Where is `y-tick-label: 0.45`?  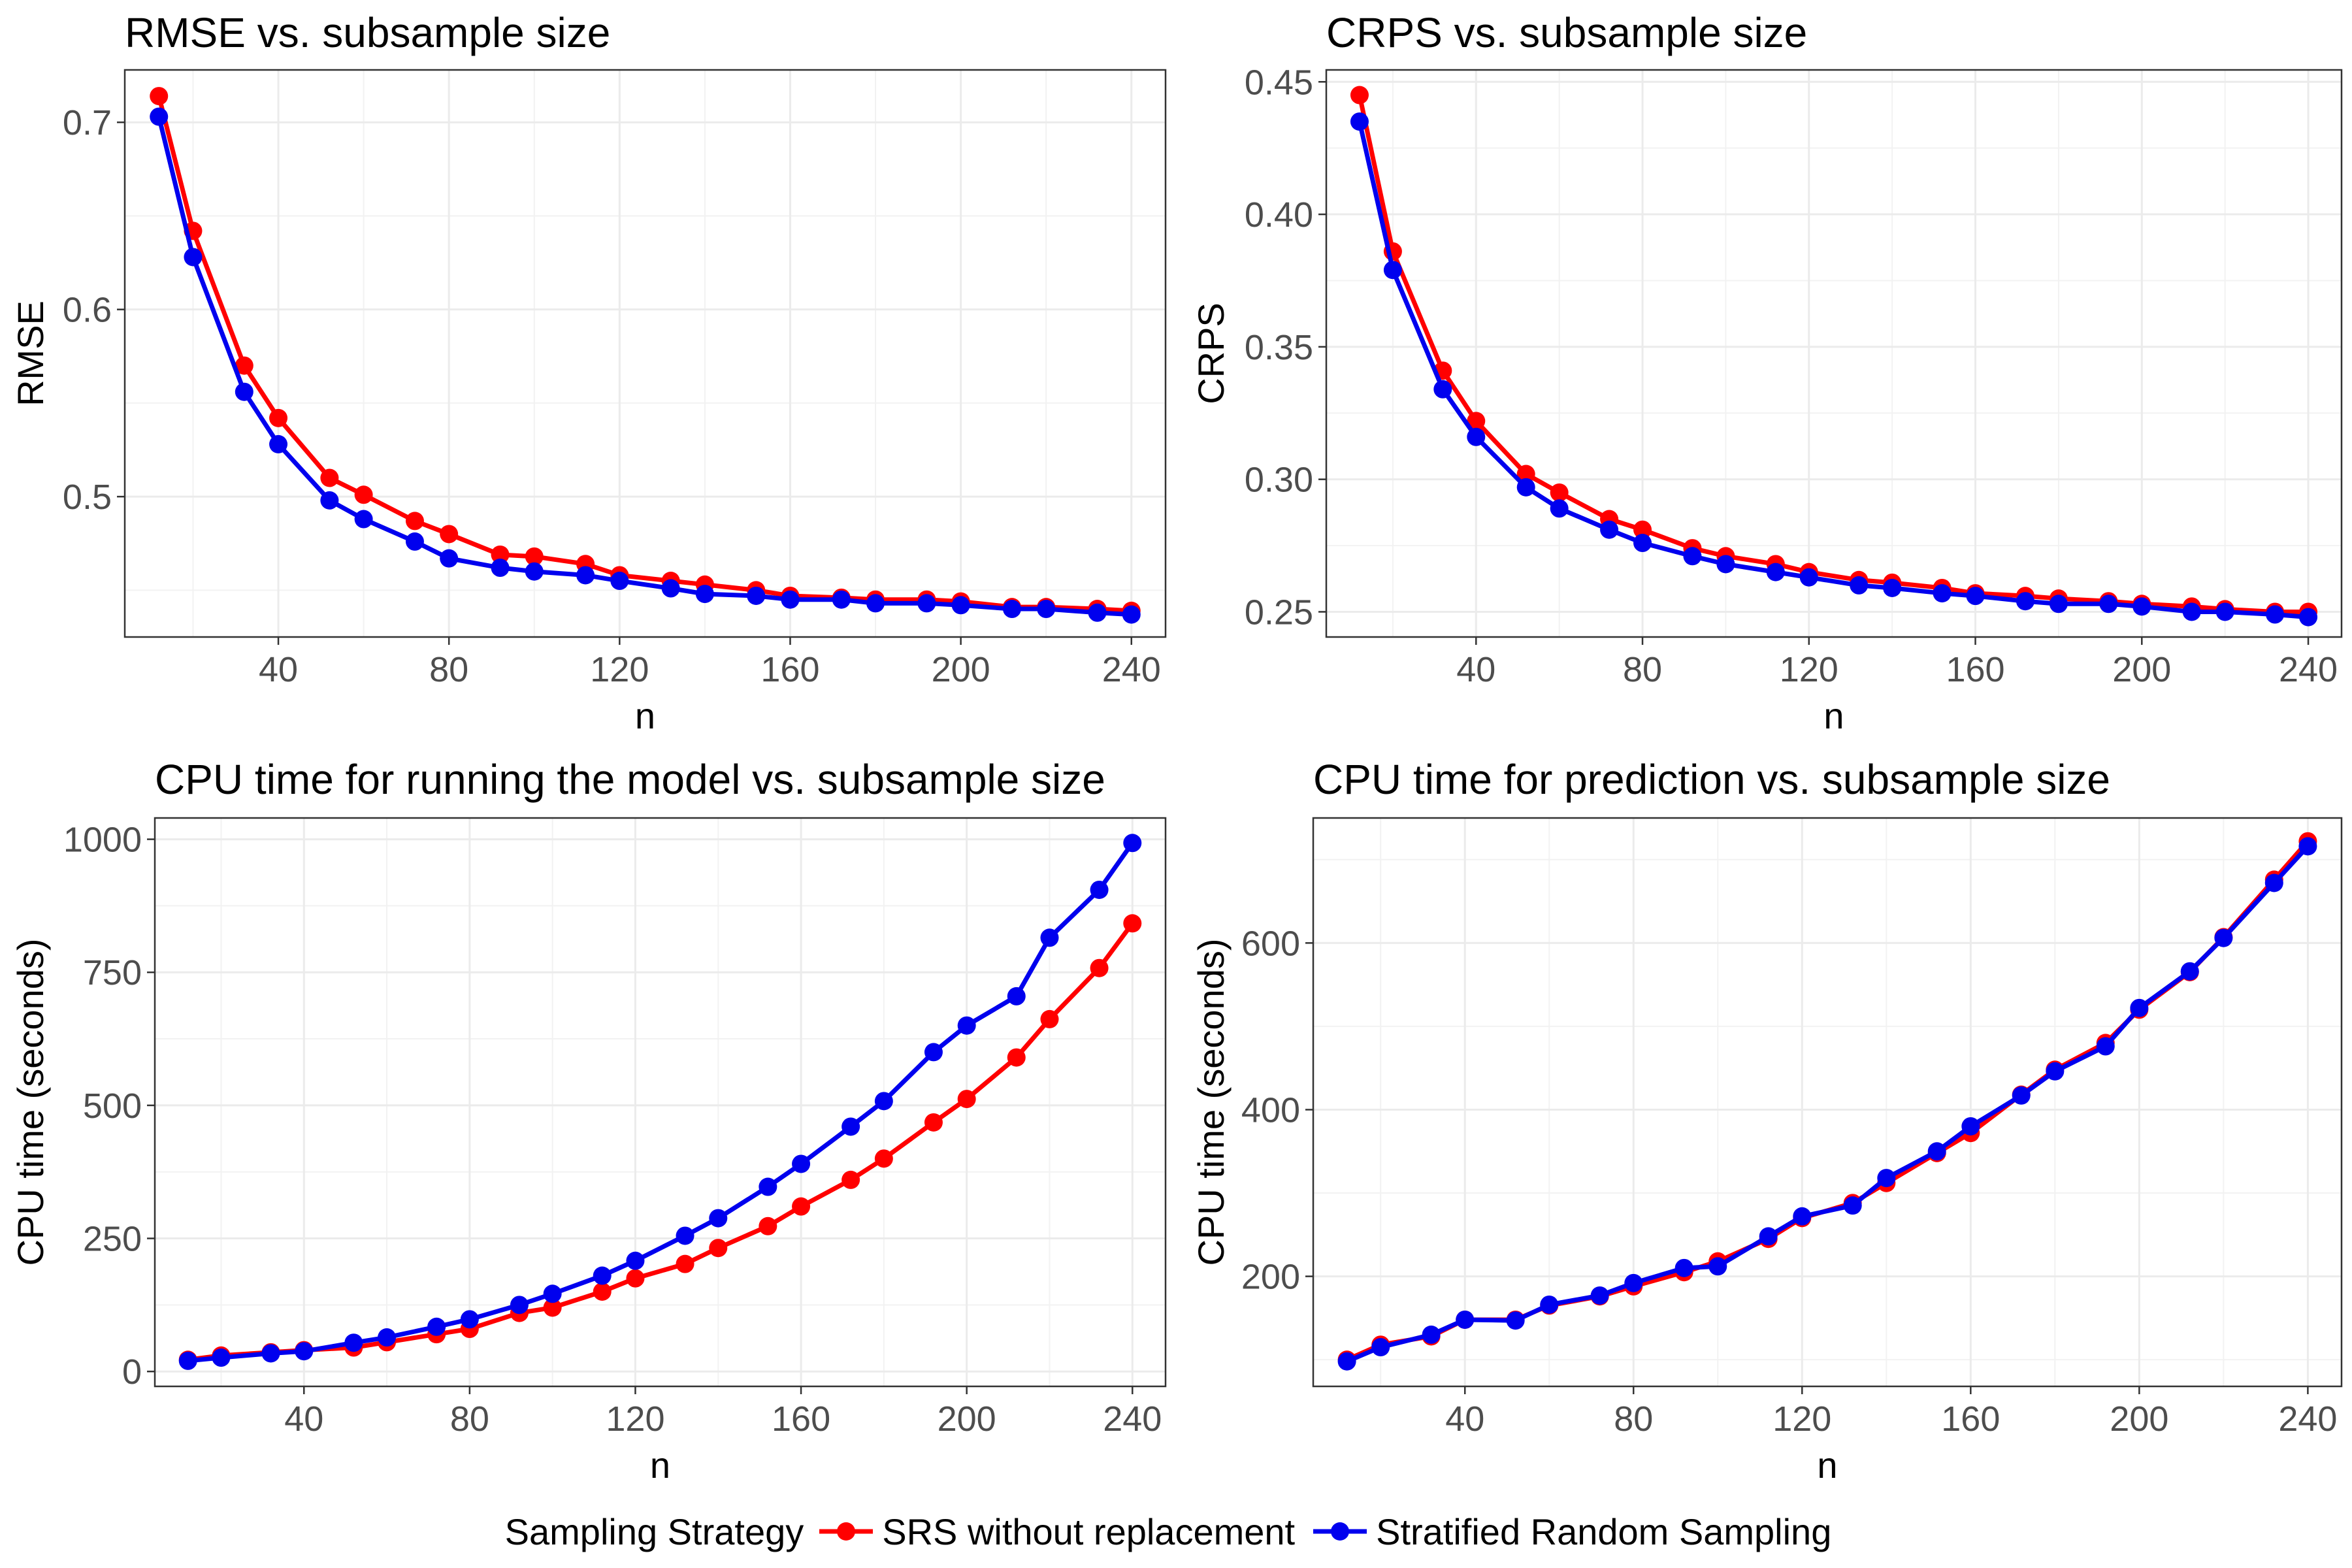 y-tick-label: 0.45 is located at coordinates (1279, 82).